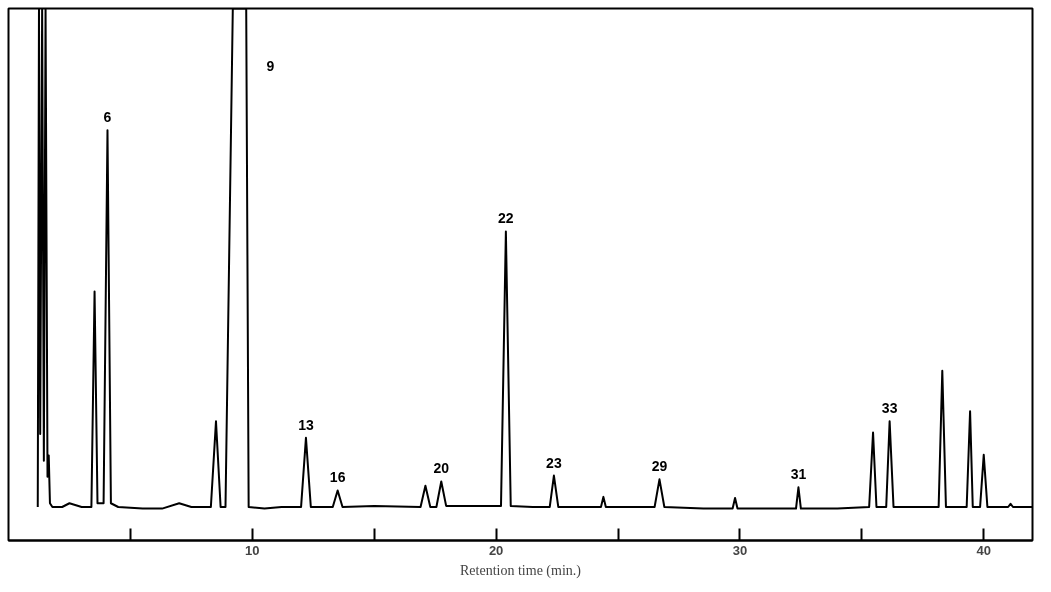 Image resolution: width=1051 pixels, height=592 pixels. What do you see at coordinates (441, 468) in the screenshot?
I see `annotation: 20` at bounding box center [441, 468].